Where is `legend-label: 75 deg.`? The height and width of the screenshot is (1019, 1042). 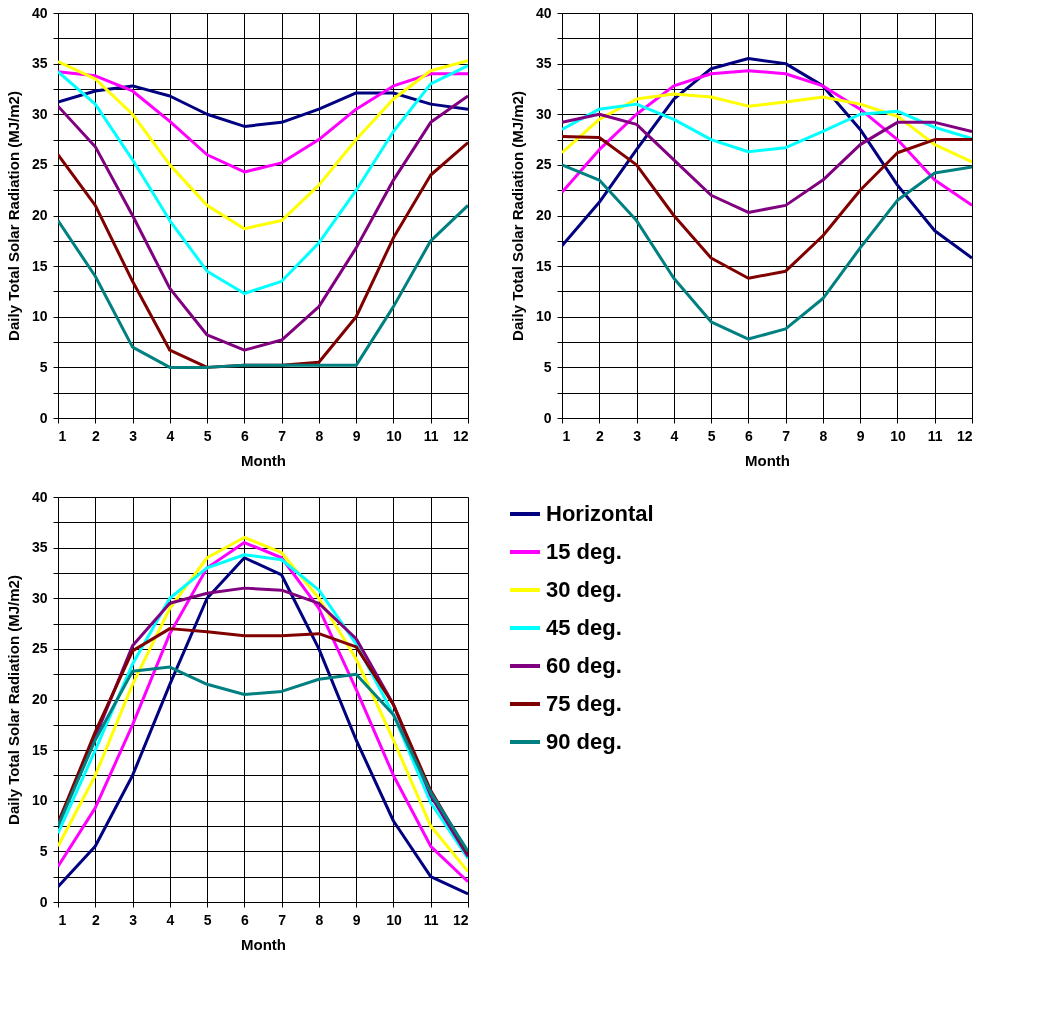 legend-label: 75 deg. is located at coordinates (584, 703).